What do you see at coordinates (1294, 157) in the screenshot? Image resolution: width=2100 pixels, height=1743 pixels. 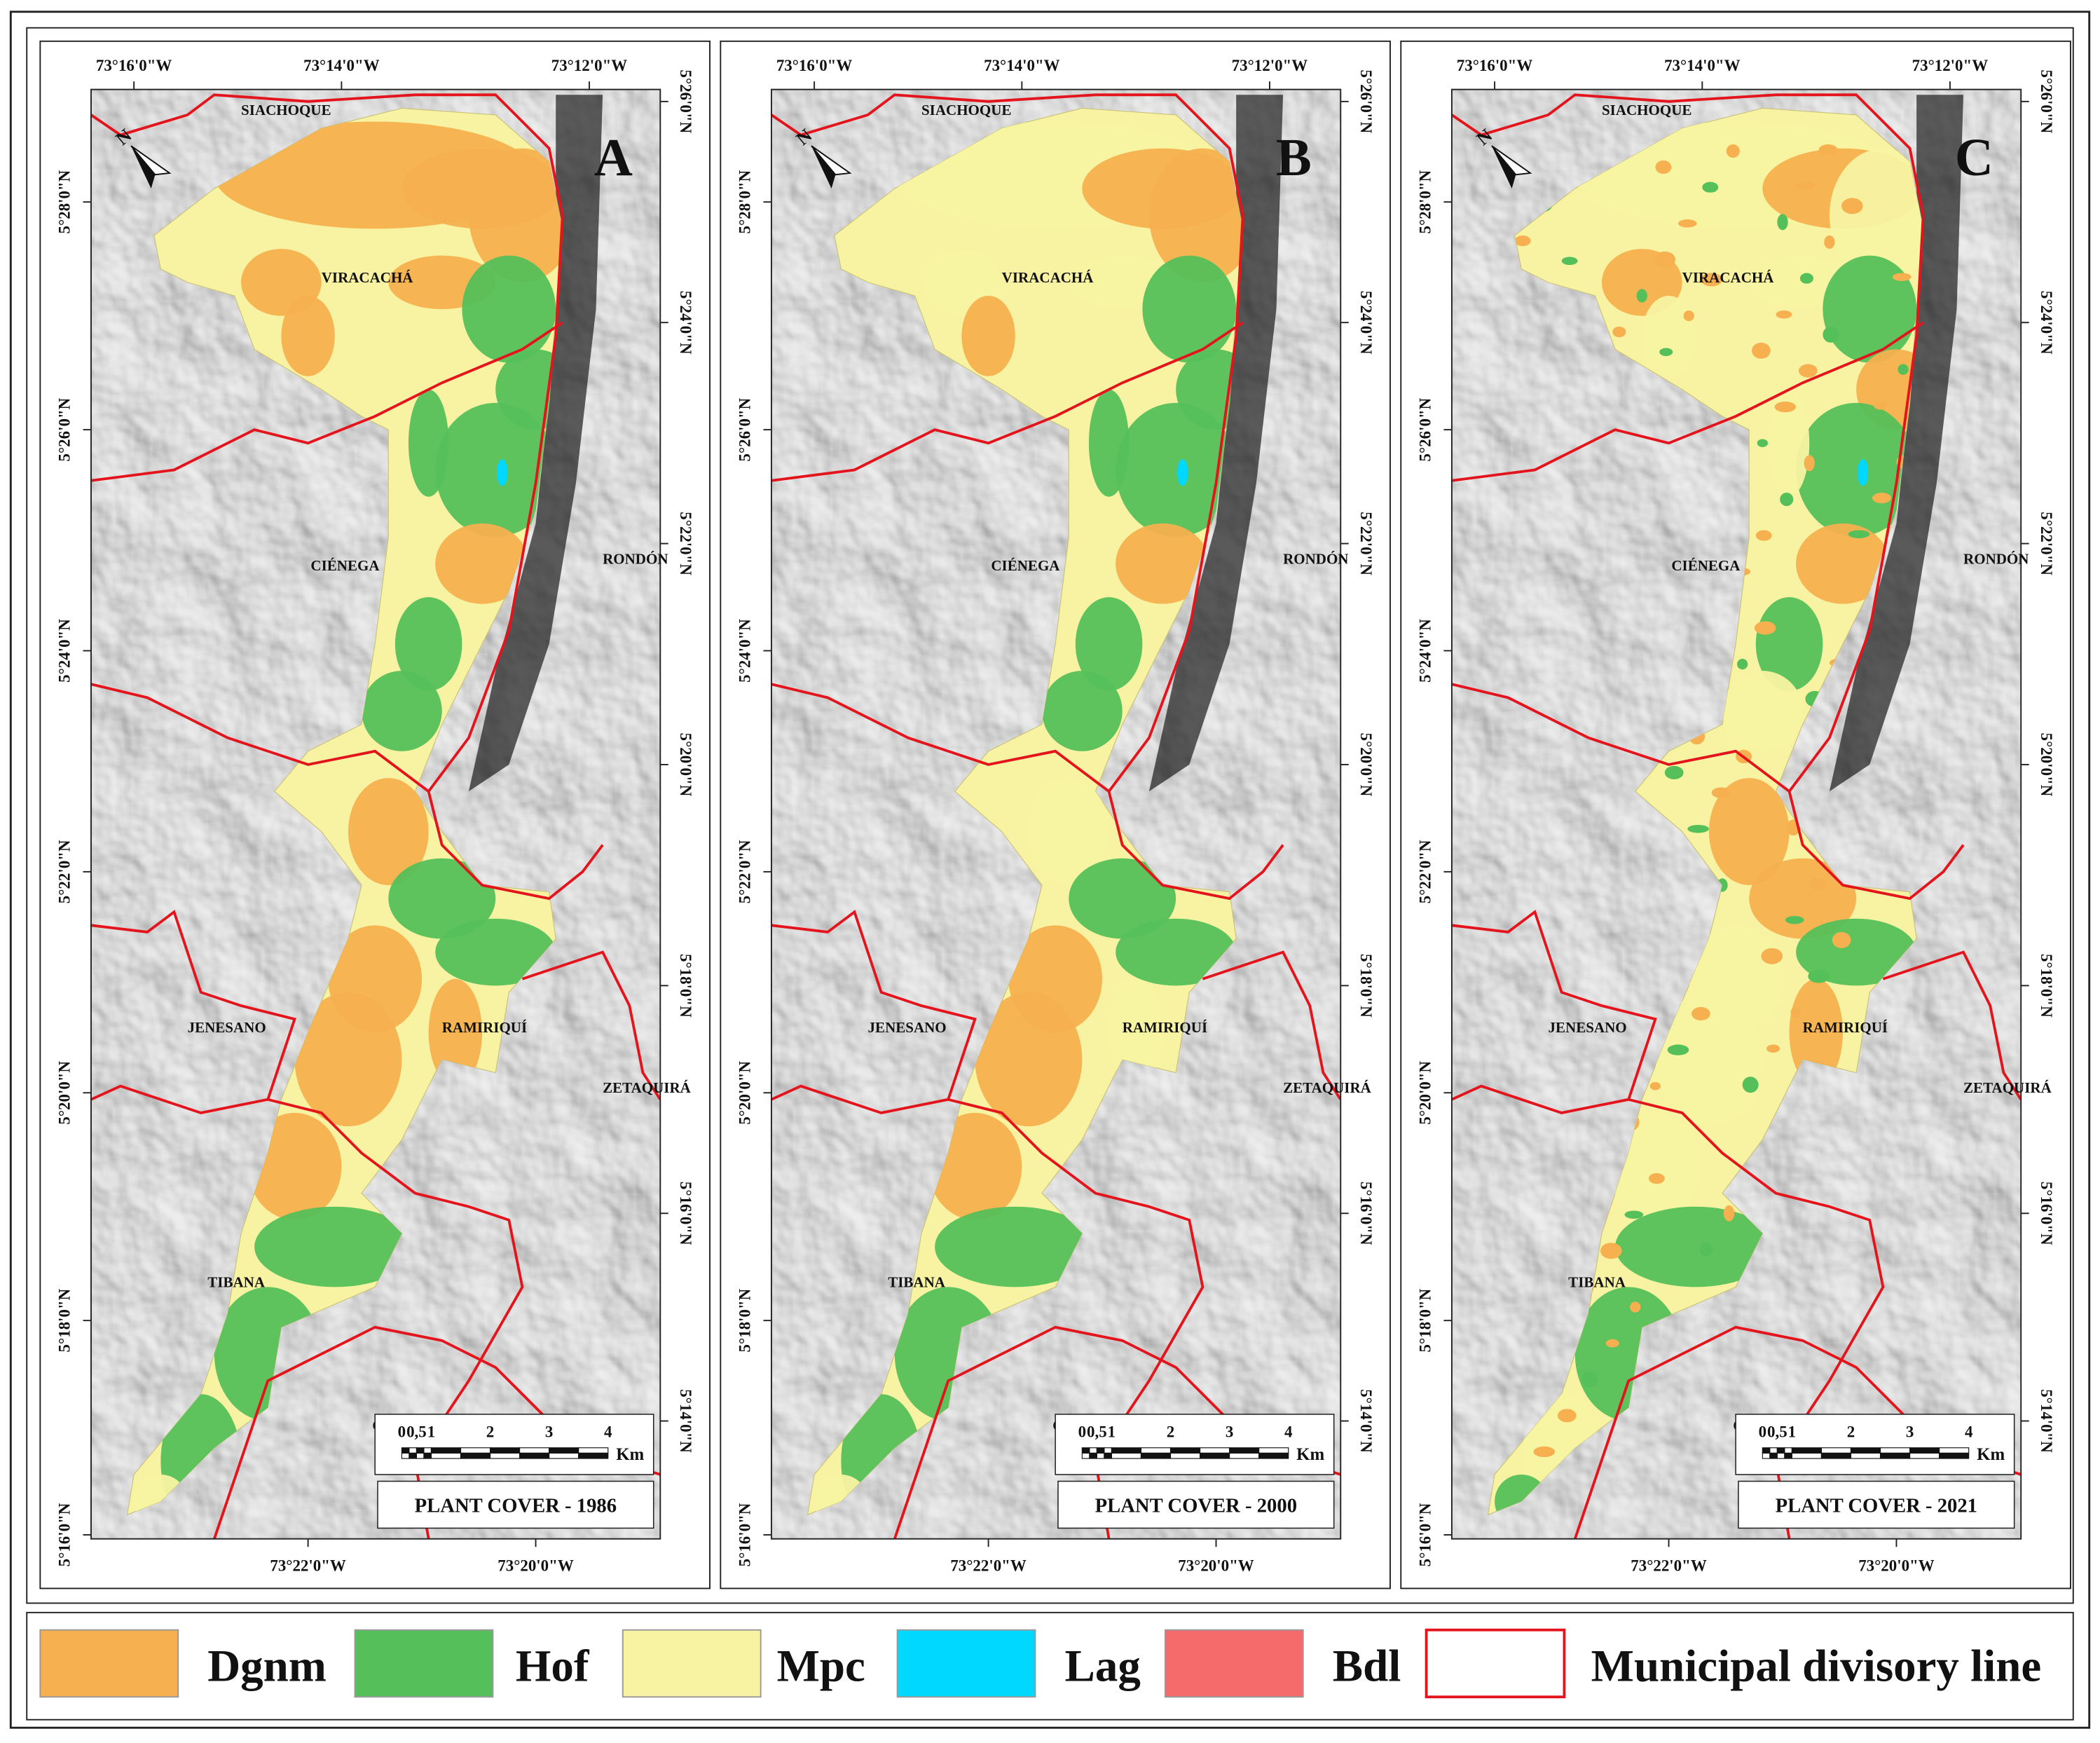 I see `panel-letter: B` at bounding box center [1294, 157].